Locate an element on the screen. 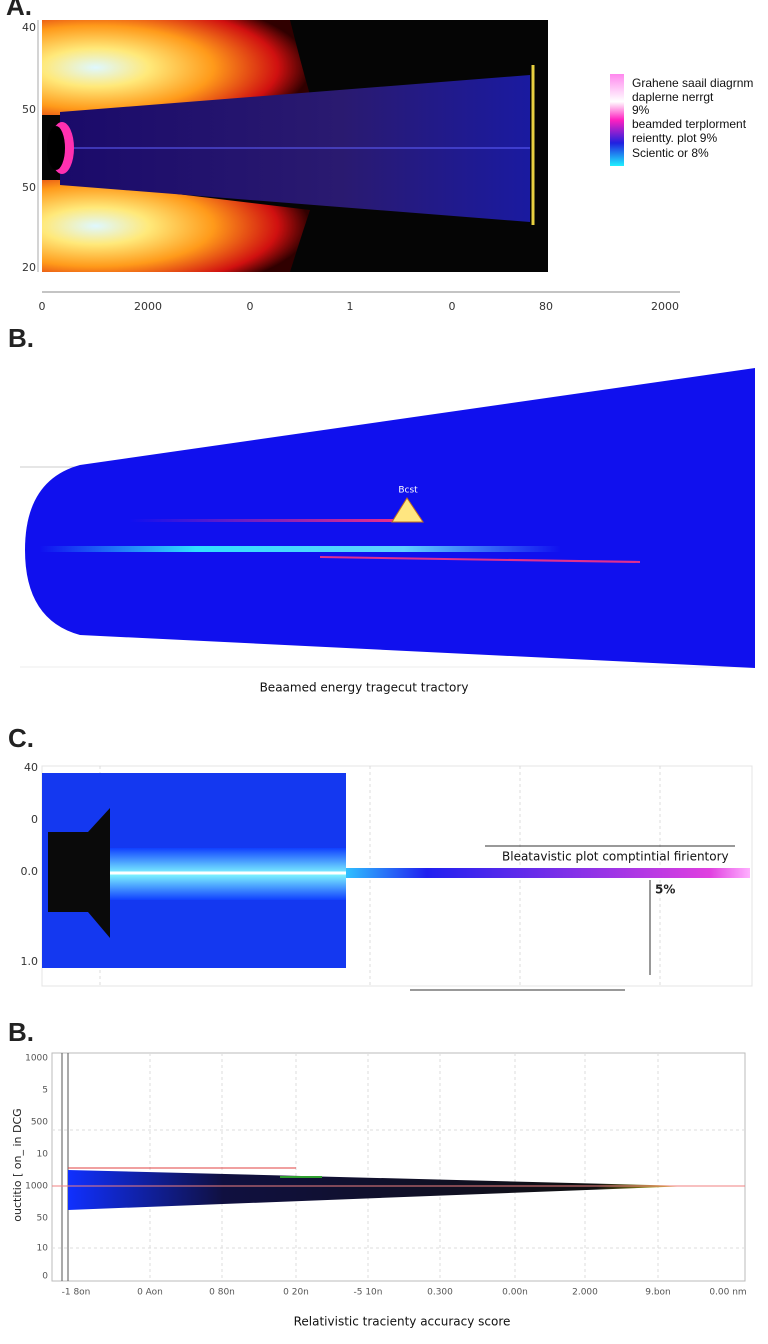 This screenshot has width=768, height=1344. caption: Relativistic tracienty accuracy score is located at coordinates (402, 1322).